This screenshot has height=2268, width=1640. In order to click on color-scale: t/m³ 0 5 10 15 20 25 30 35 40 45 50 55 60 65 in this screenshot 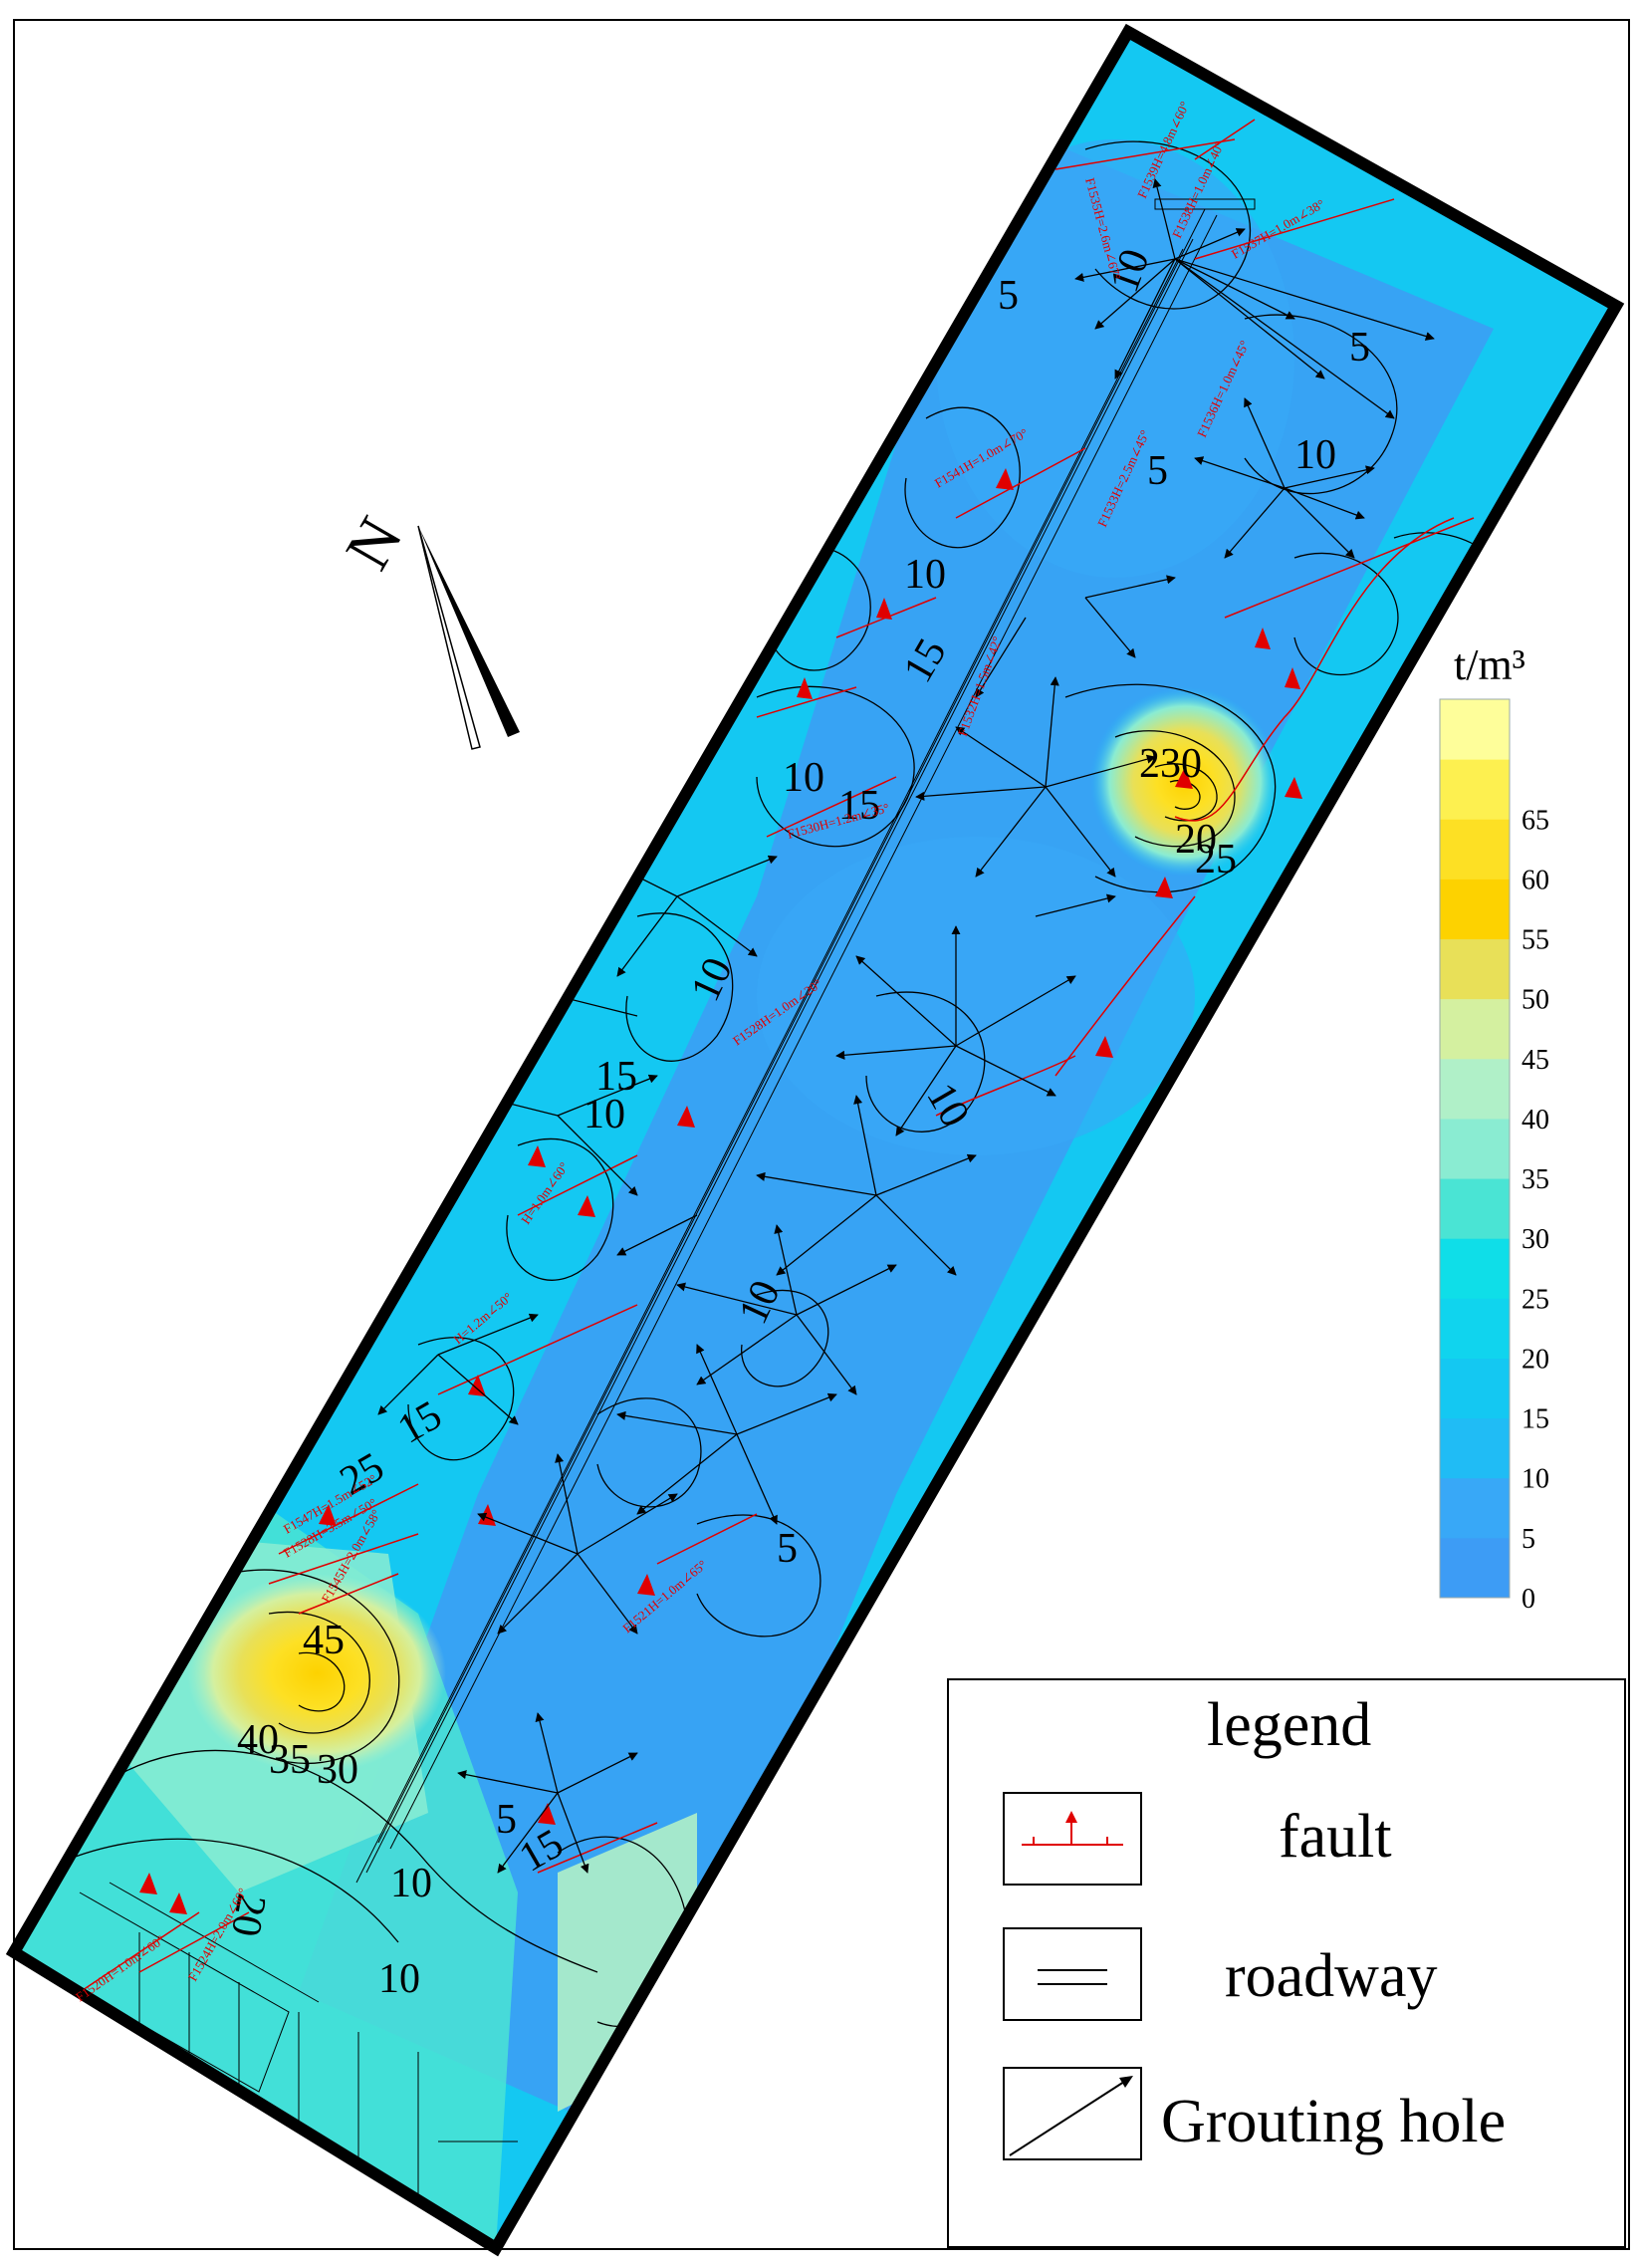, I will do `click(1494, 1127)`.